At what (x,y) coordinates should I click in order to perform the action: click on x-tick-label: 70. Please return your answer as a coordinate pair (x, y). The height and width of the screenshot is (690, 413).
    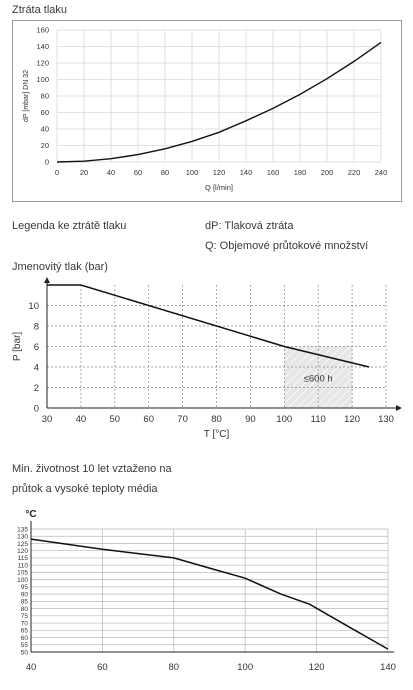
    Looking at the image, I should click on (182, 419).